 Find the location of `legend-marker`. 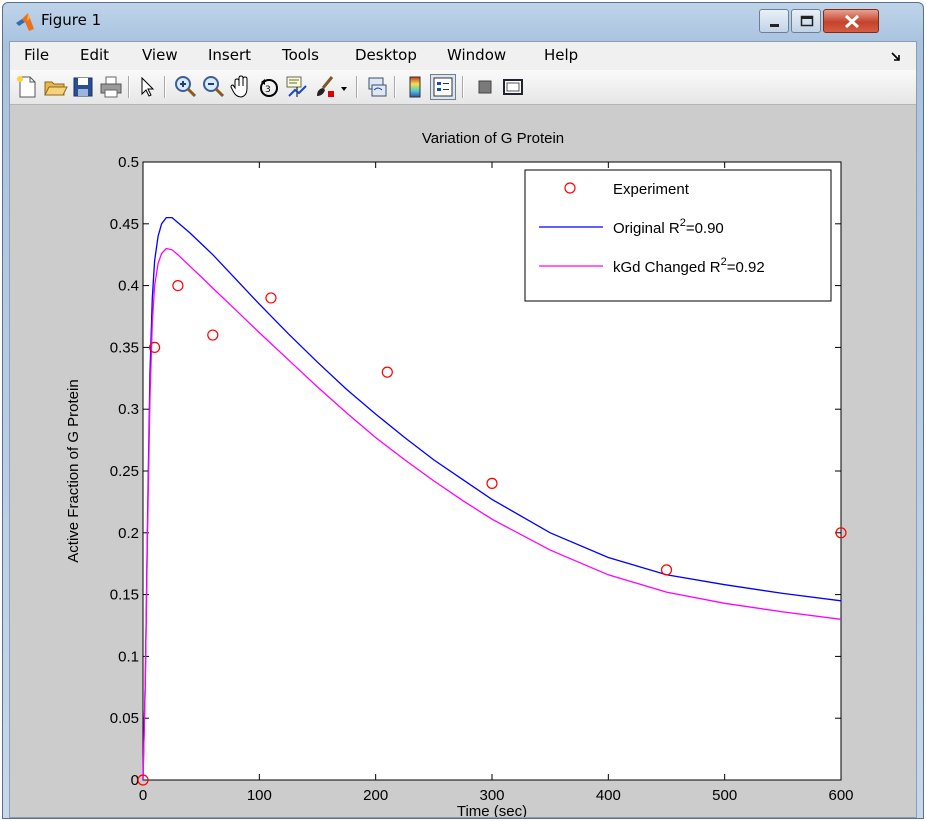

legend-marker is located at coordinates (570, 188).